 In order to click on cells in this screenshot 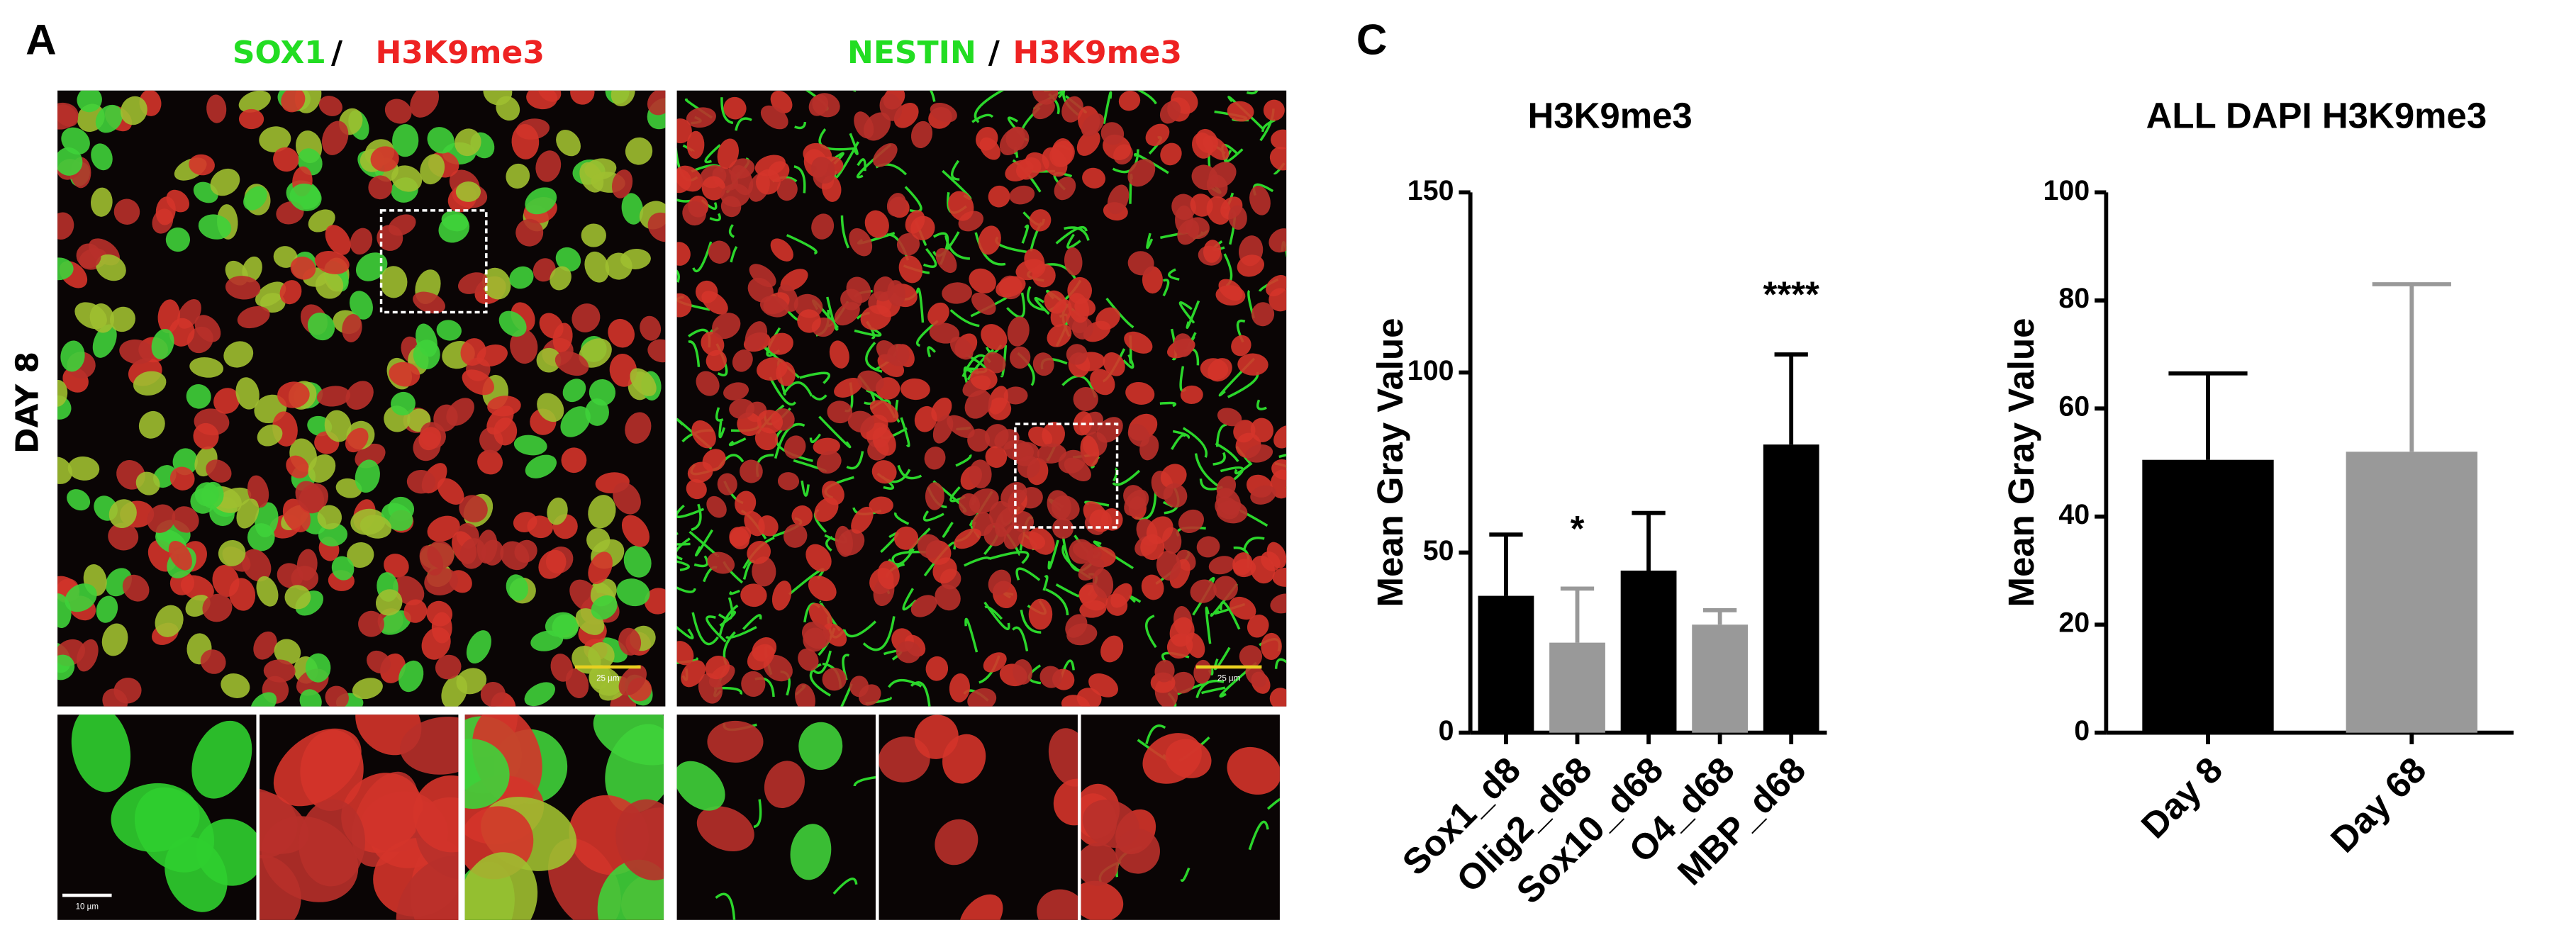, I will do `click(359, 817)`.